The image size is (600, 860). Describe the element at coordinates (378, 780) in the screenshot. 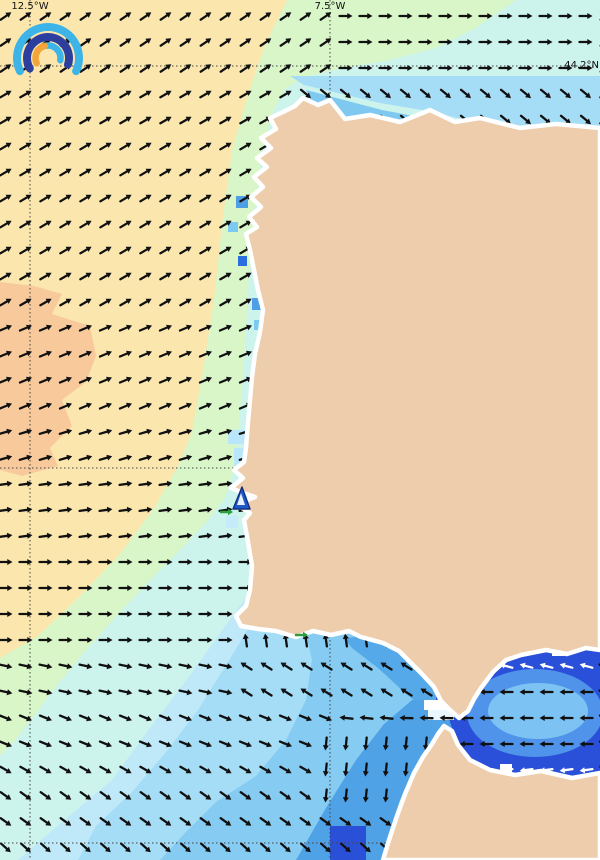

I see `region-swell-deep-south` at that location.